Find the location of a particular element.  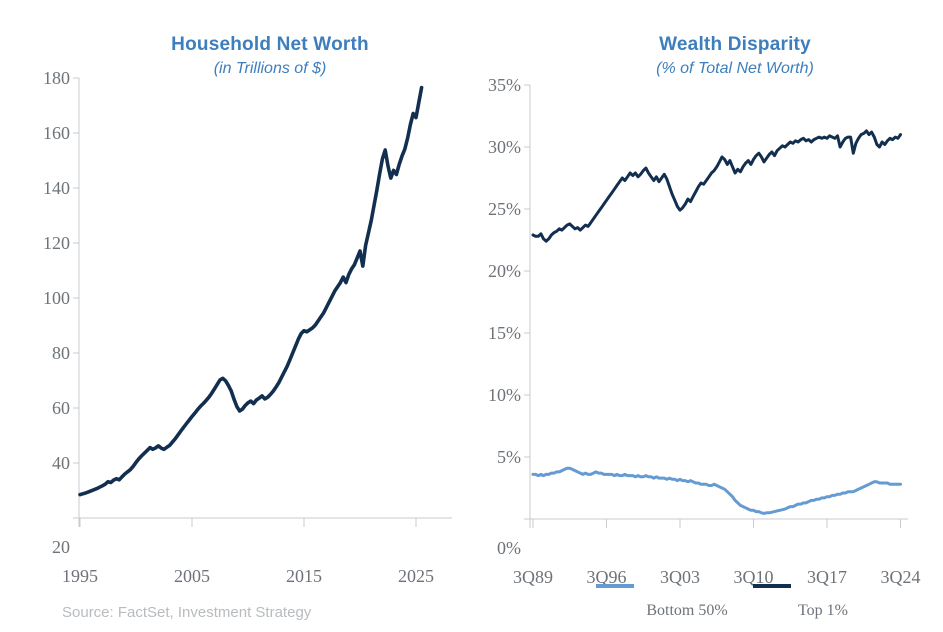

y-tick-label: 10% is located at coordinates (504, 395).